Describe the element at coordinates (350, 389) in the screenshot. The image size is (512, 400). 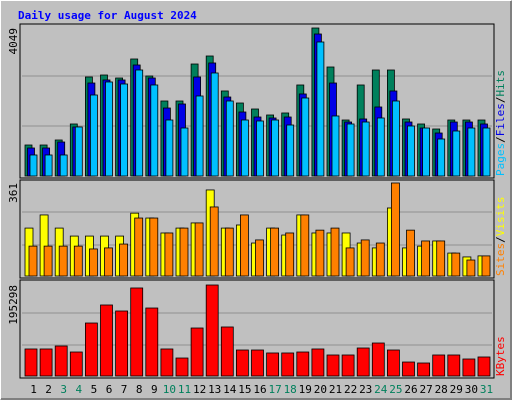
I see `x-tick-label: 22` at that location.